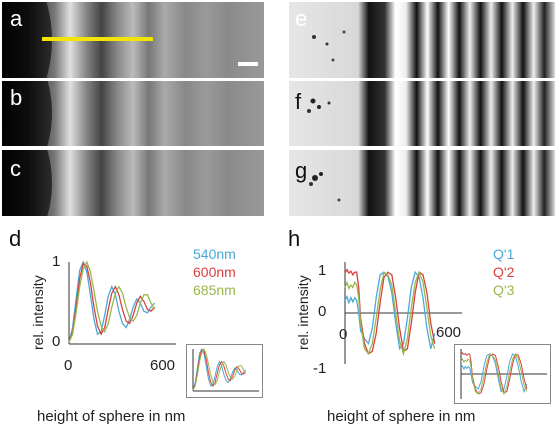 This screenshot has width=557, height=434. What do you see at coordinates (68, 365) in the screenshot?
I see `chart-d-xtick-0: 0` at bounding box center [68, 365].